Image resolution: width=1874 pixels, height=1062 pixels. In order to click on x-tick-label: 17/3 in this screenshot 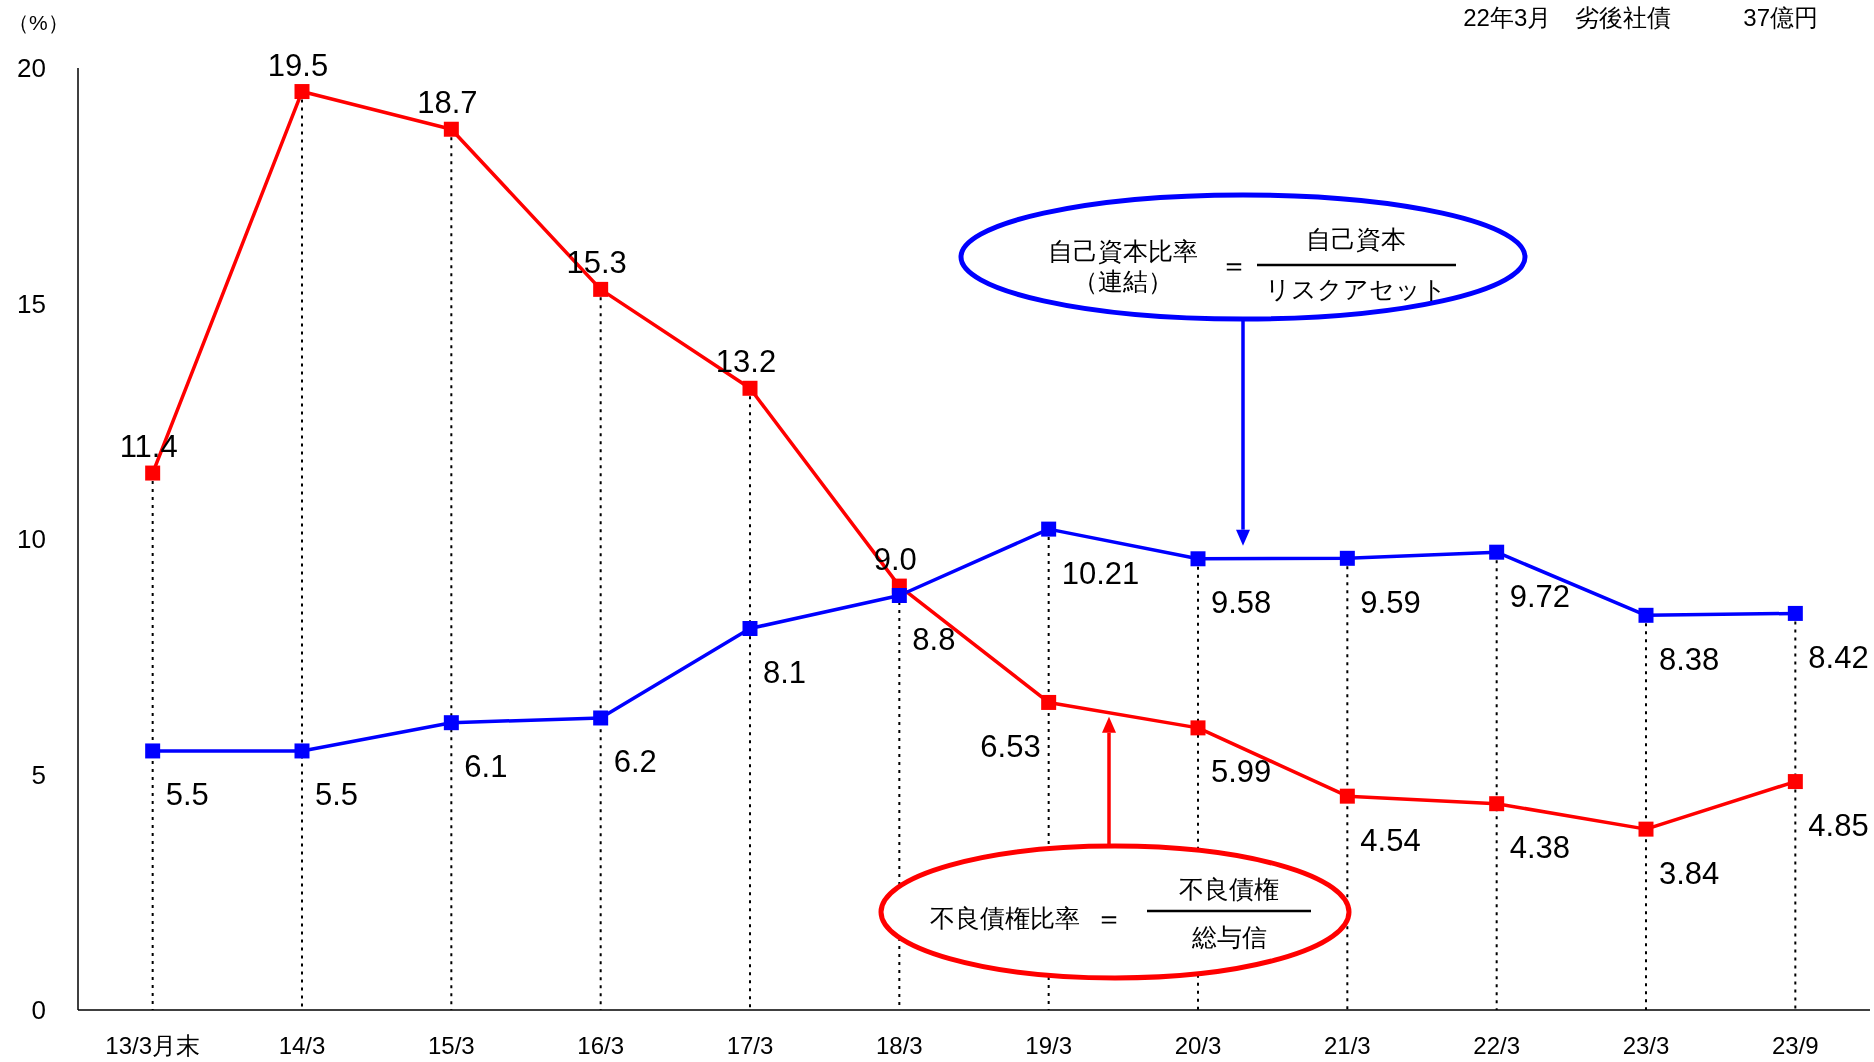, I will do `click(750, 1045)`.